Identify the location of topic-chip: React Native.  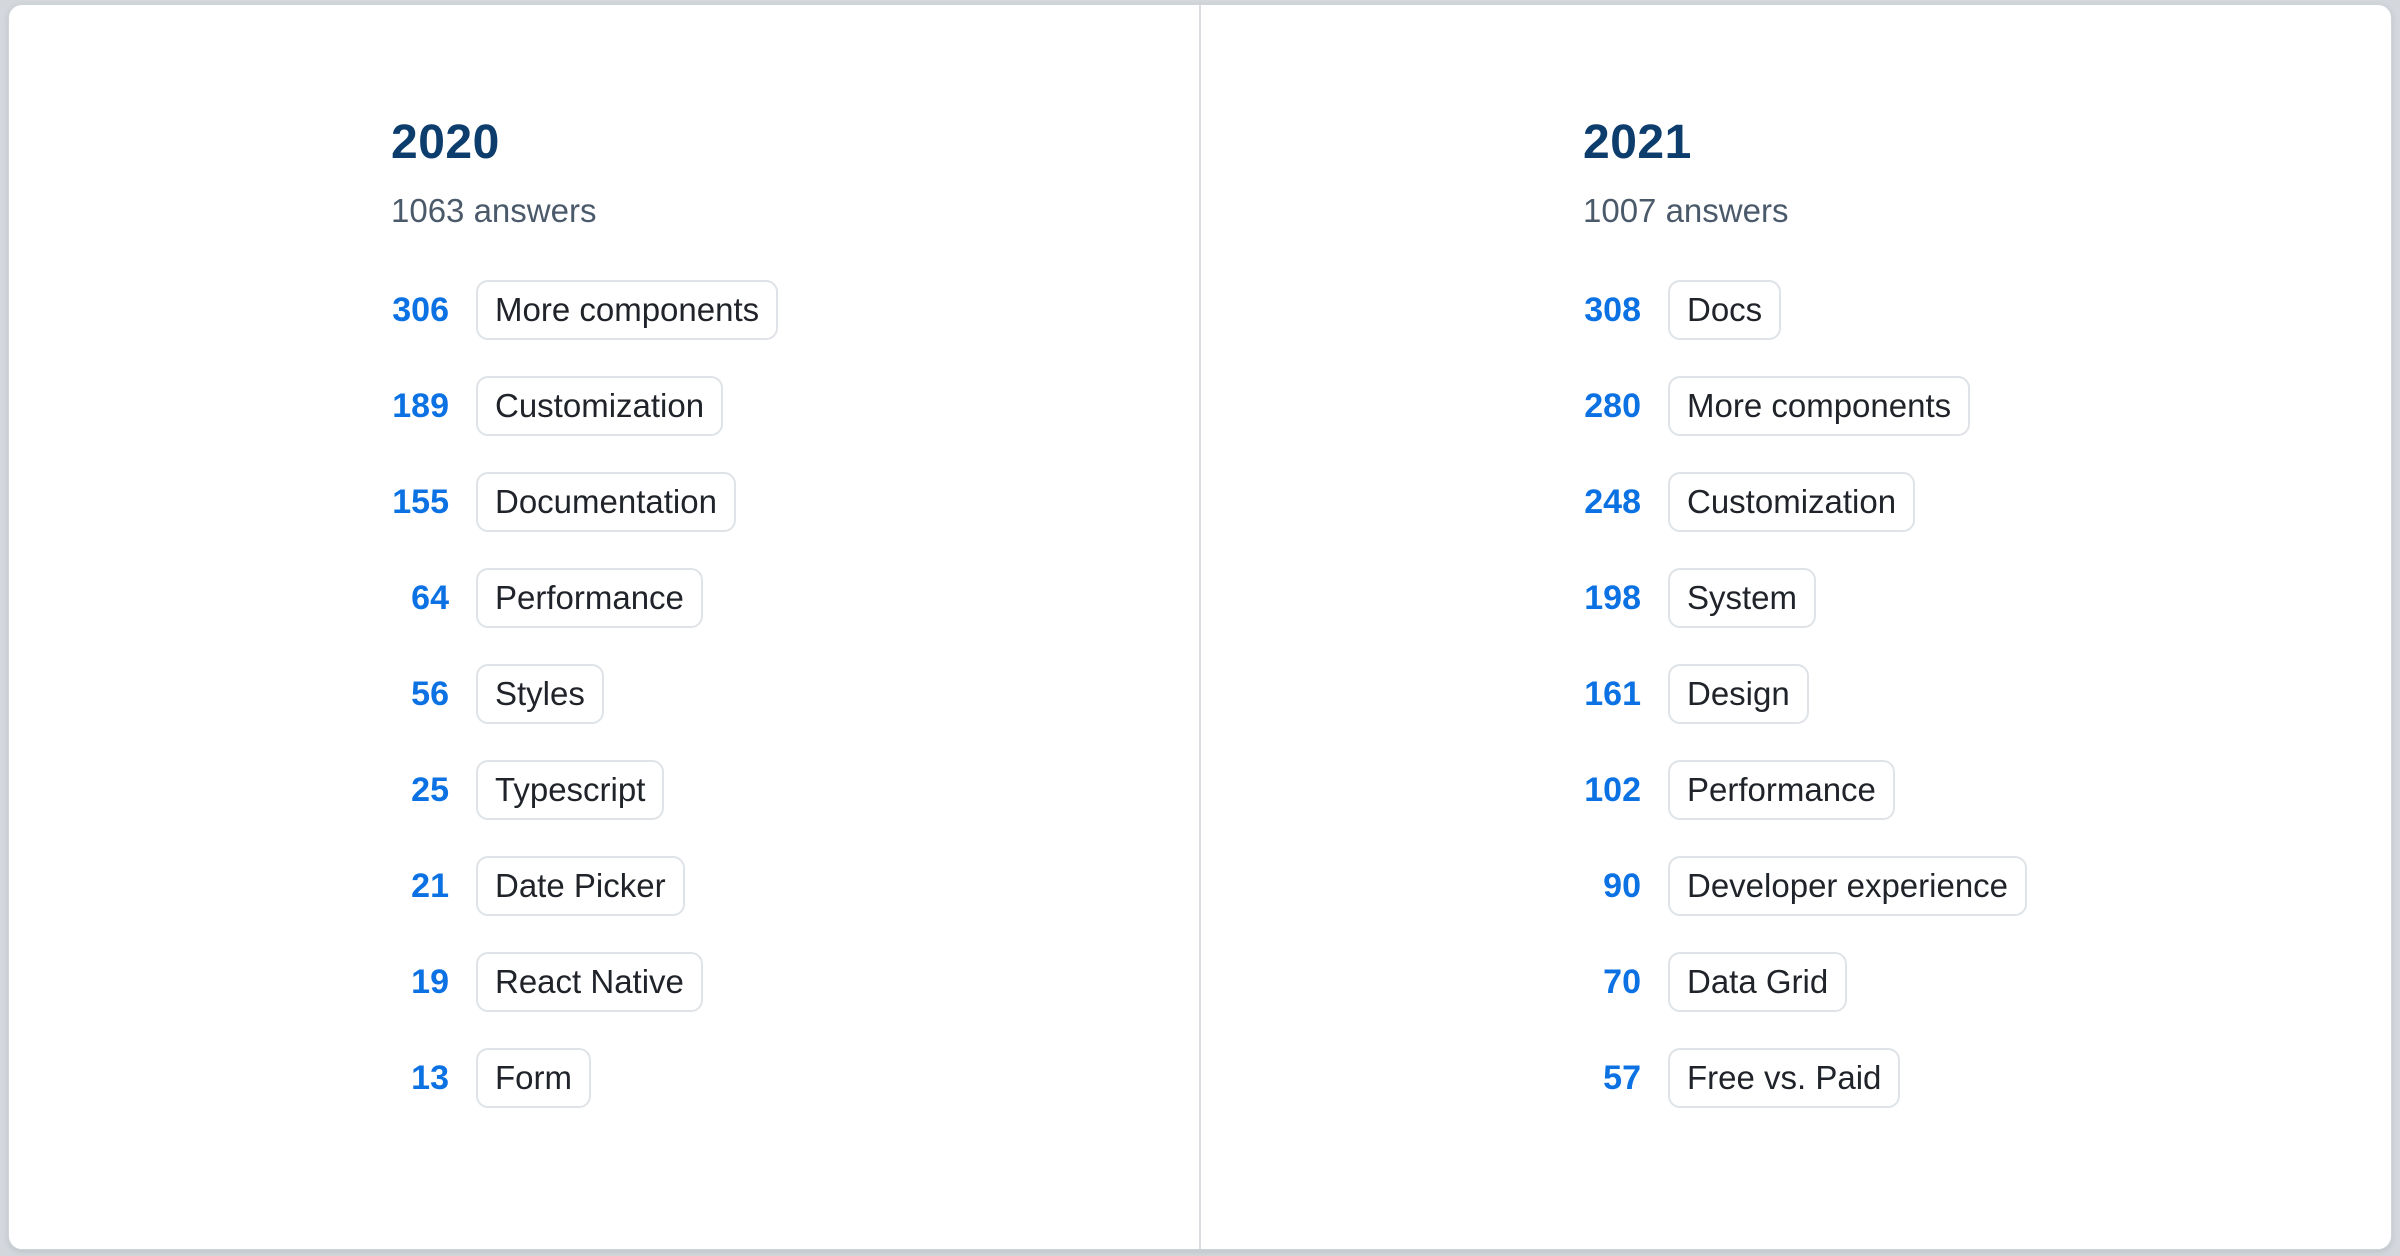
(589, 982).